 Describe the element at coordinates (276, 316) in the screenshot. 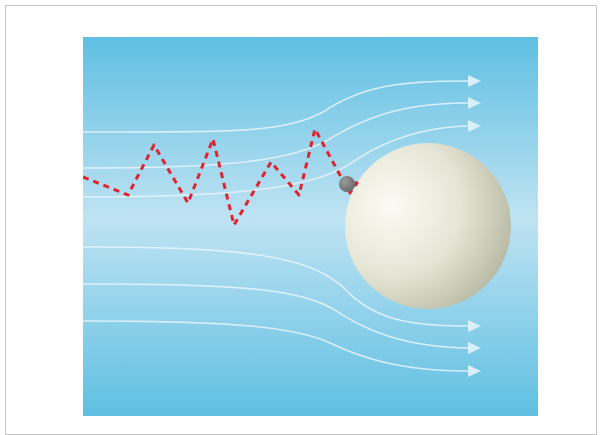

I see `streamline-lower-middle` at that location.